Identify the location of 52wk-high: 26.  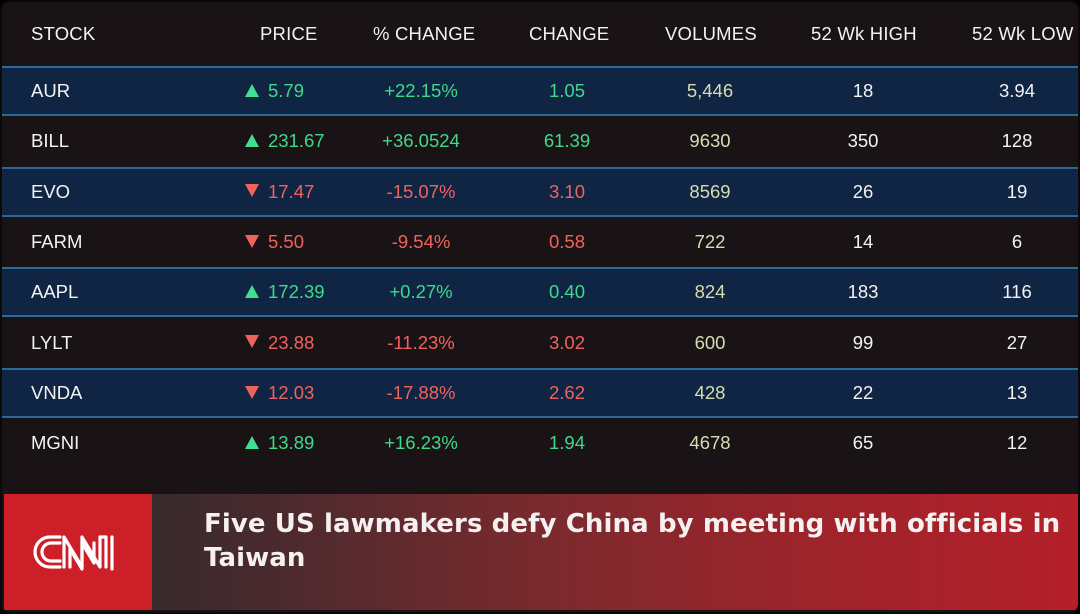
(863, 191).